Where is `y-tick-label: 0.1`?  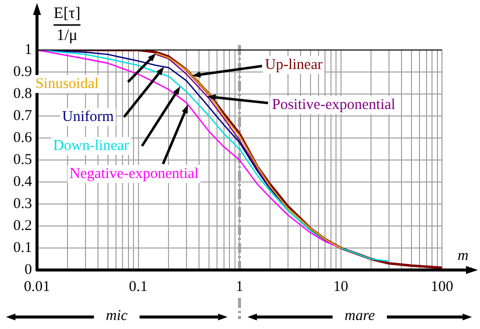 y-tick-label: 0.1 is located at coordinates (22, 248).